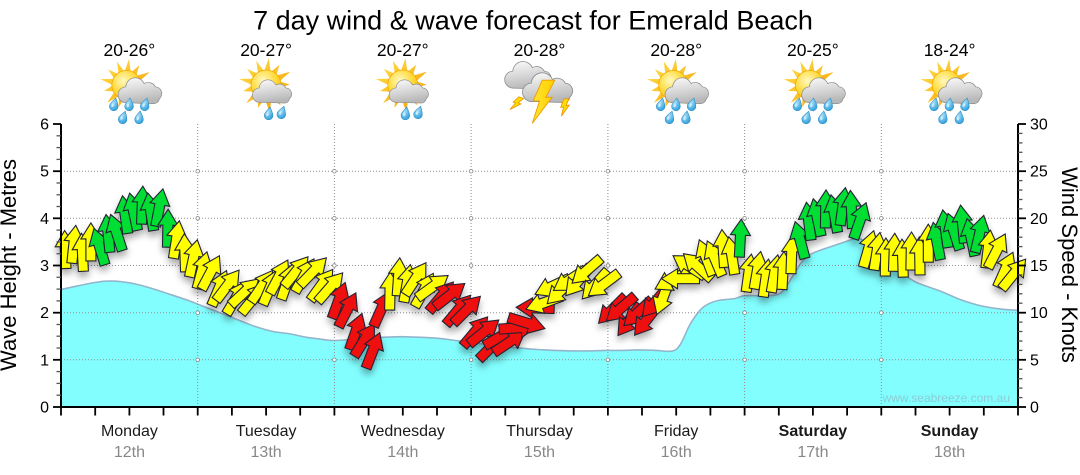  Describe the element at coordinates (539, 431) in the screenshot. I see `svg-text: Thursday` at that location.